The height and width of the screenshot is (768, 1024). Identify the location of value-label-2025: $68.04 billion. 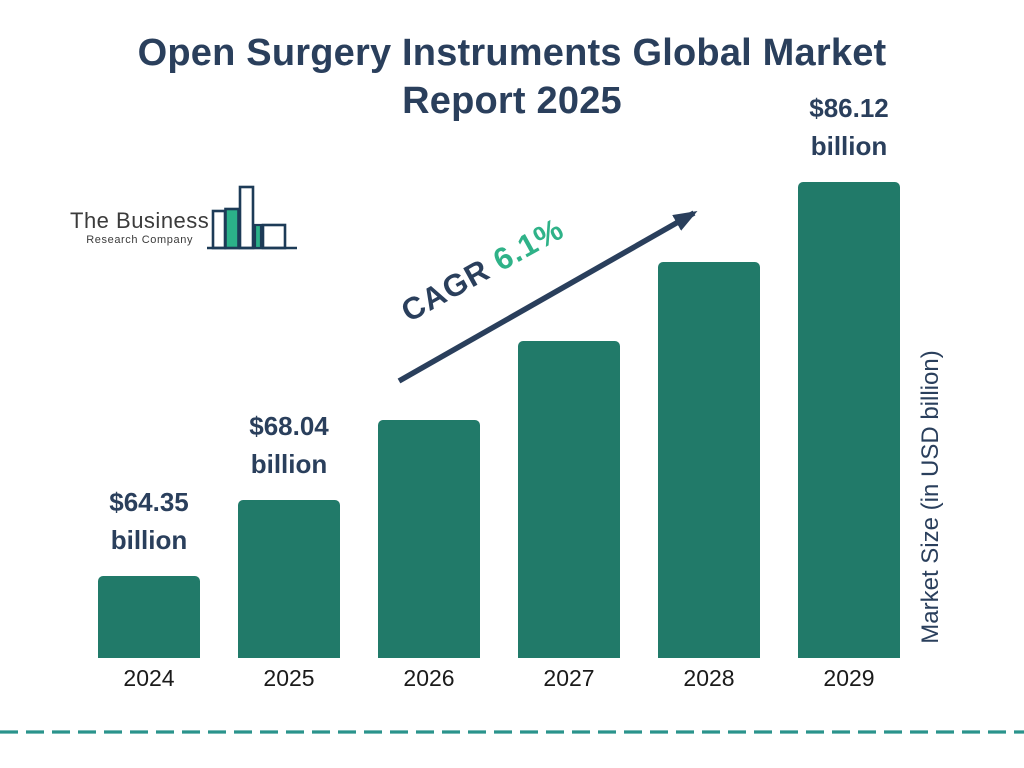
(289, 445).